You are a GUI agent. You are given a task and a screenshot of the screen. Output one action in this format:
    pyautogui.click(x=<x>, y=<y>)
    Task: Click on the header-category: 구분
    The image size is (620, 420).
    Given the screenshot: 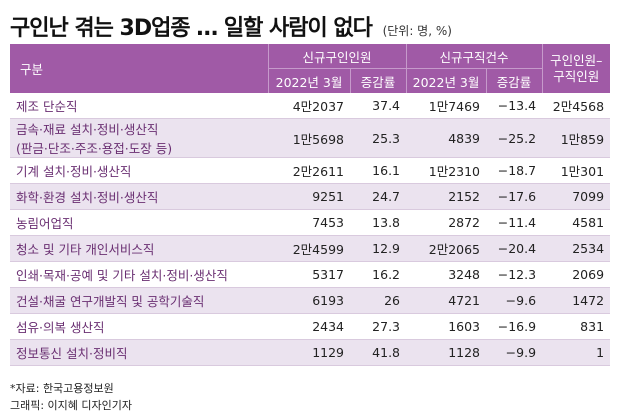 What is the action you would take?
    pyautogui.click(x=139, y=68)
    